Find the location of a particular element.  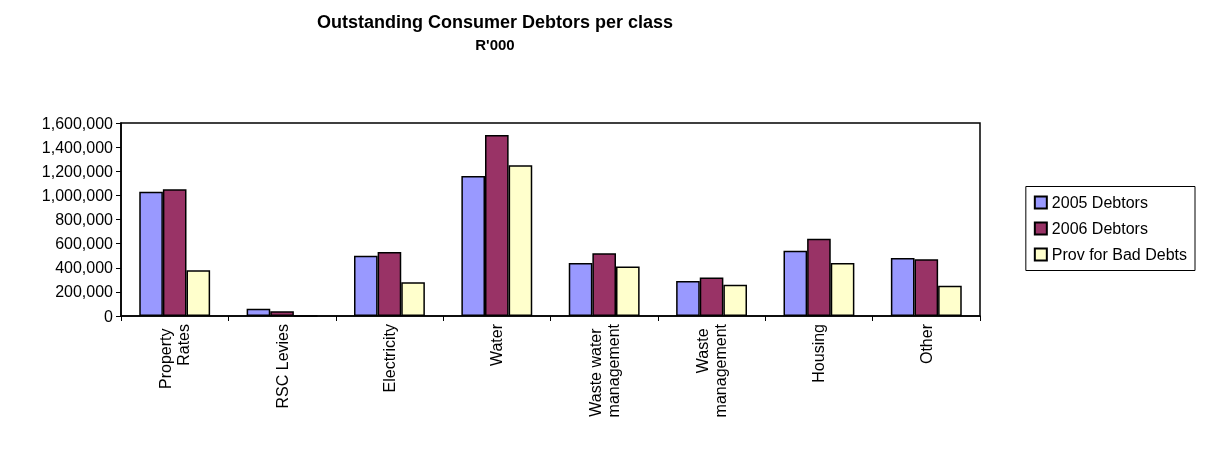

x-tick-label: Waste management is located at coordinates (712, 370).